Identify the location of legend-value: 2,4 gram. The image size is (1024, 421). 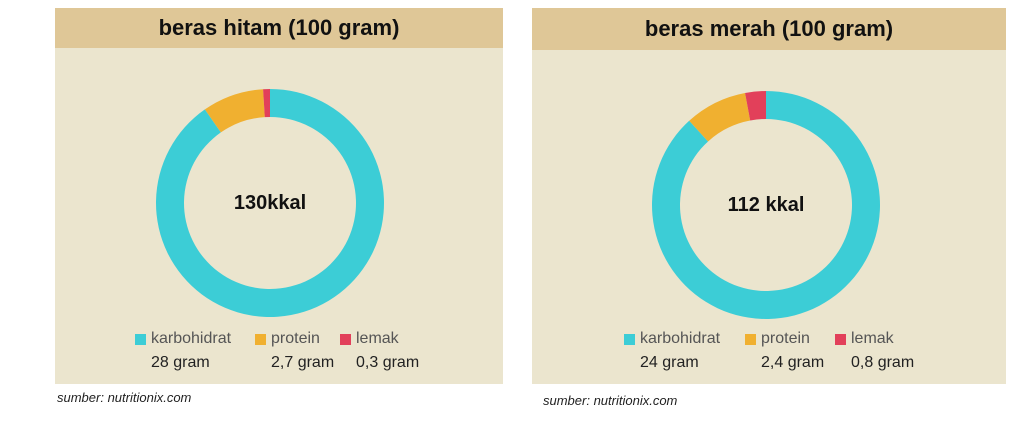
(793, 362).